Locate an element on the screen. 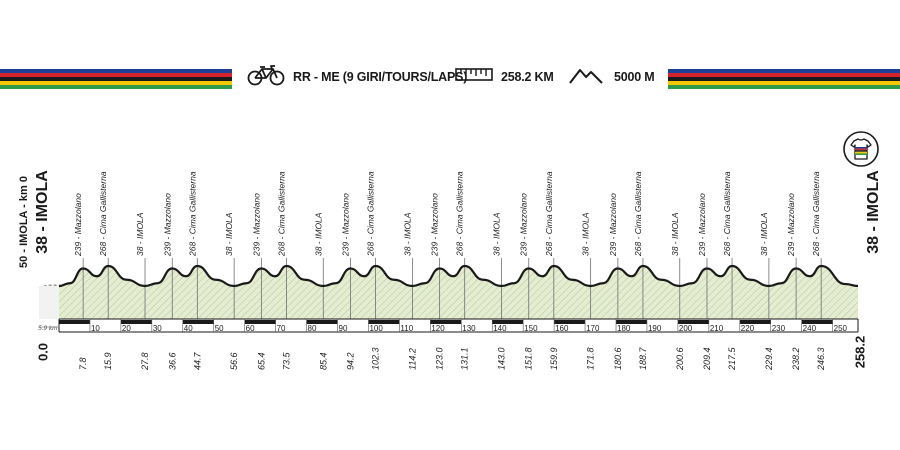  km-label: 131.1 is located at coordinates (465, 358).